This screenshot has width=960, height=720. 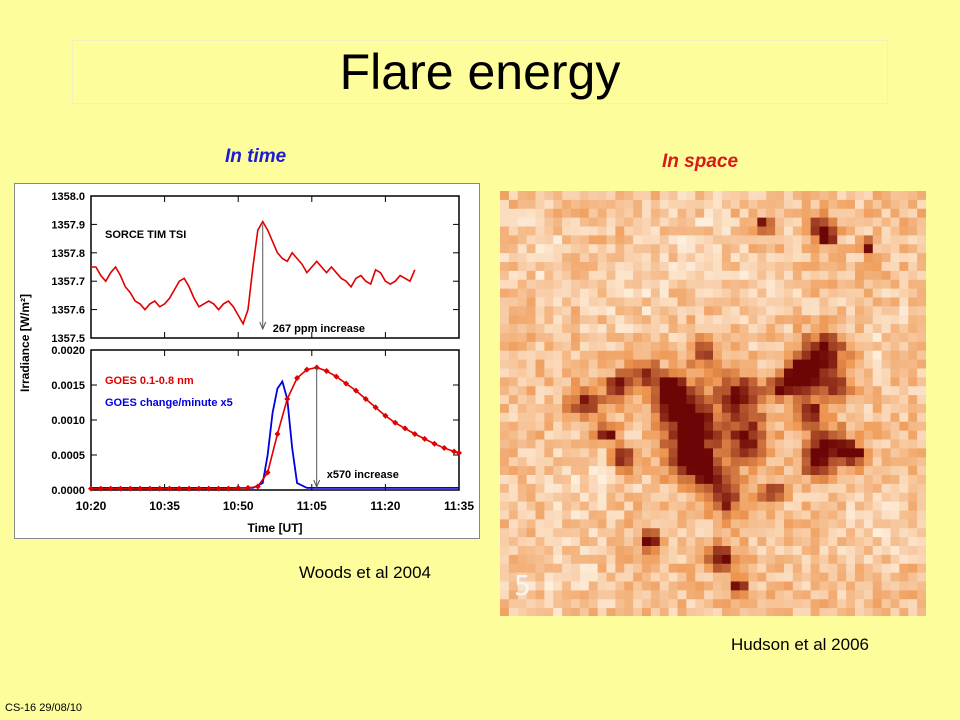 I want to click on bottom-ytick-label: 0.0000, so click(x=68, y=491).